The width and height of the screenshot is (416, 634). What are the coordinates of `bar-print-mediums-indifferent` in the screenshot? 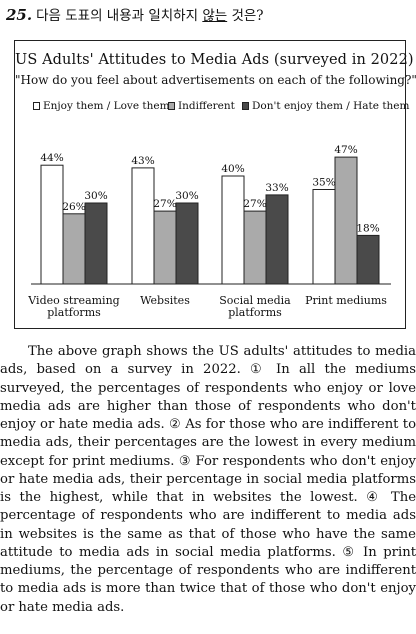 It's located at (346, 220).